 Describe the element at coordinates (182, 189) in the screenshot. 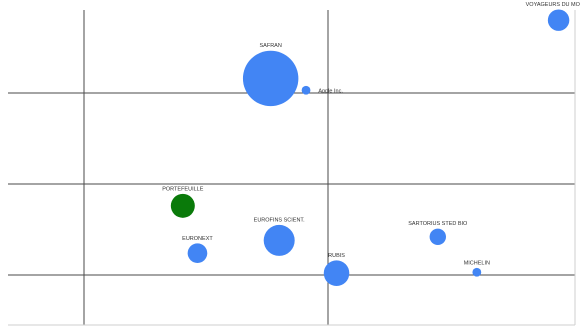

I see `bubble-label-3: PORTEFEUILLE` at that location.